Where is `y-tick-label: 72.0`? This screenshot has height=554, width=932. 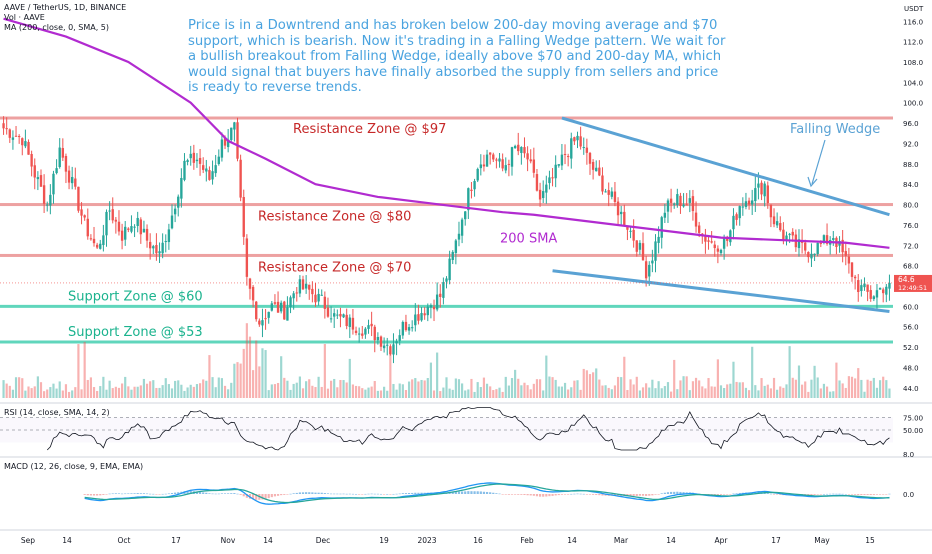
y-tick-label: 72.0 is located at coordinates (911, 246).